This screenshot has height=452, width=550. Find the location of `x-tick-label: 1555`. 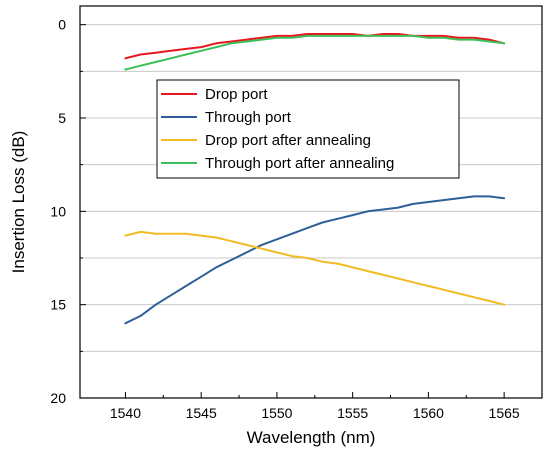

x-tick-label: 1555 is located at coordinates (352, 413).